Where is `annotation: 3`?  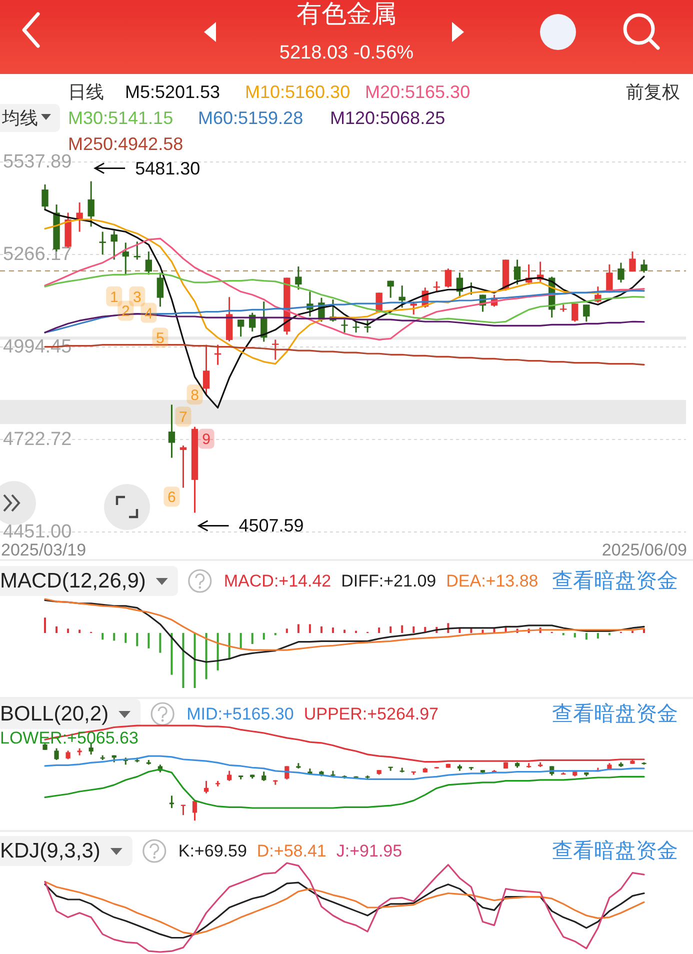
annotation: 3 is located at coordinates (137, 297).